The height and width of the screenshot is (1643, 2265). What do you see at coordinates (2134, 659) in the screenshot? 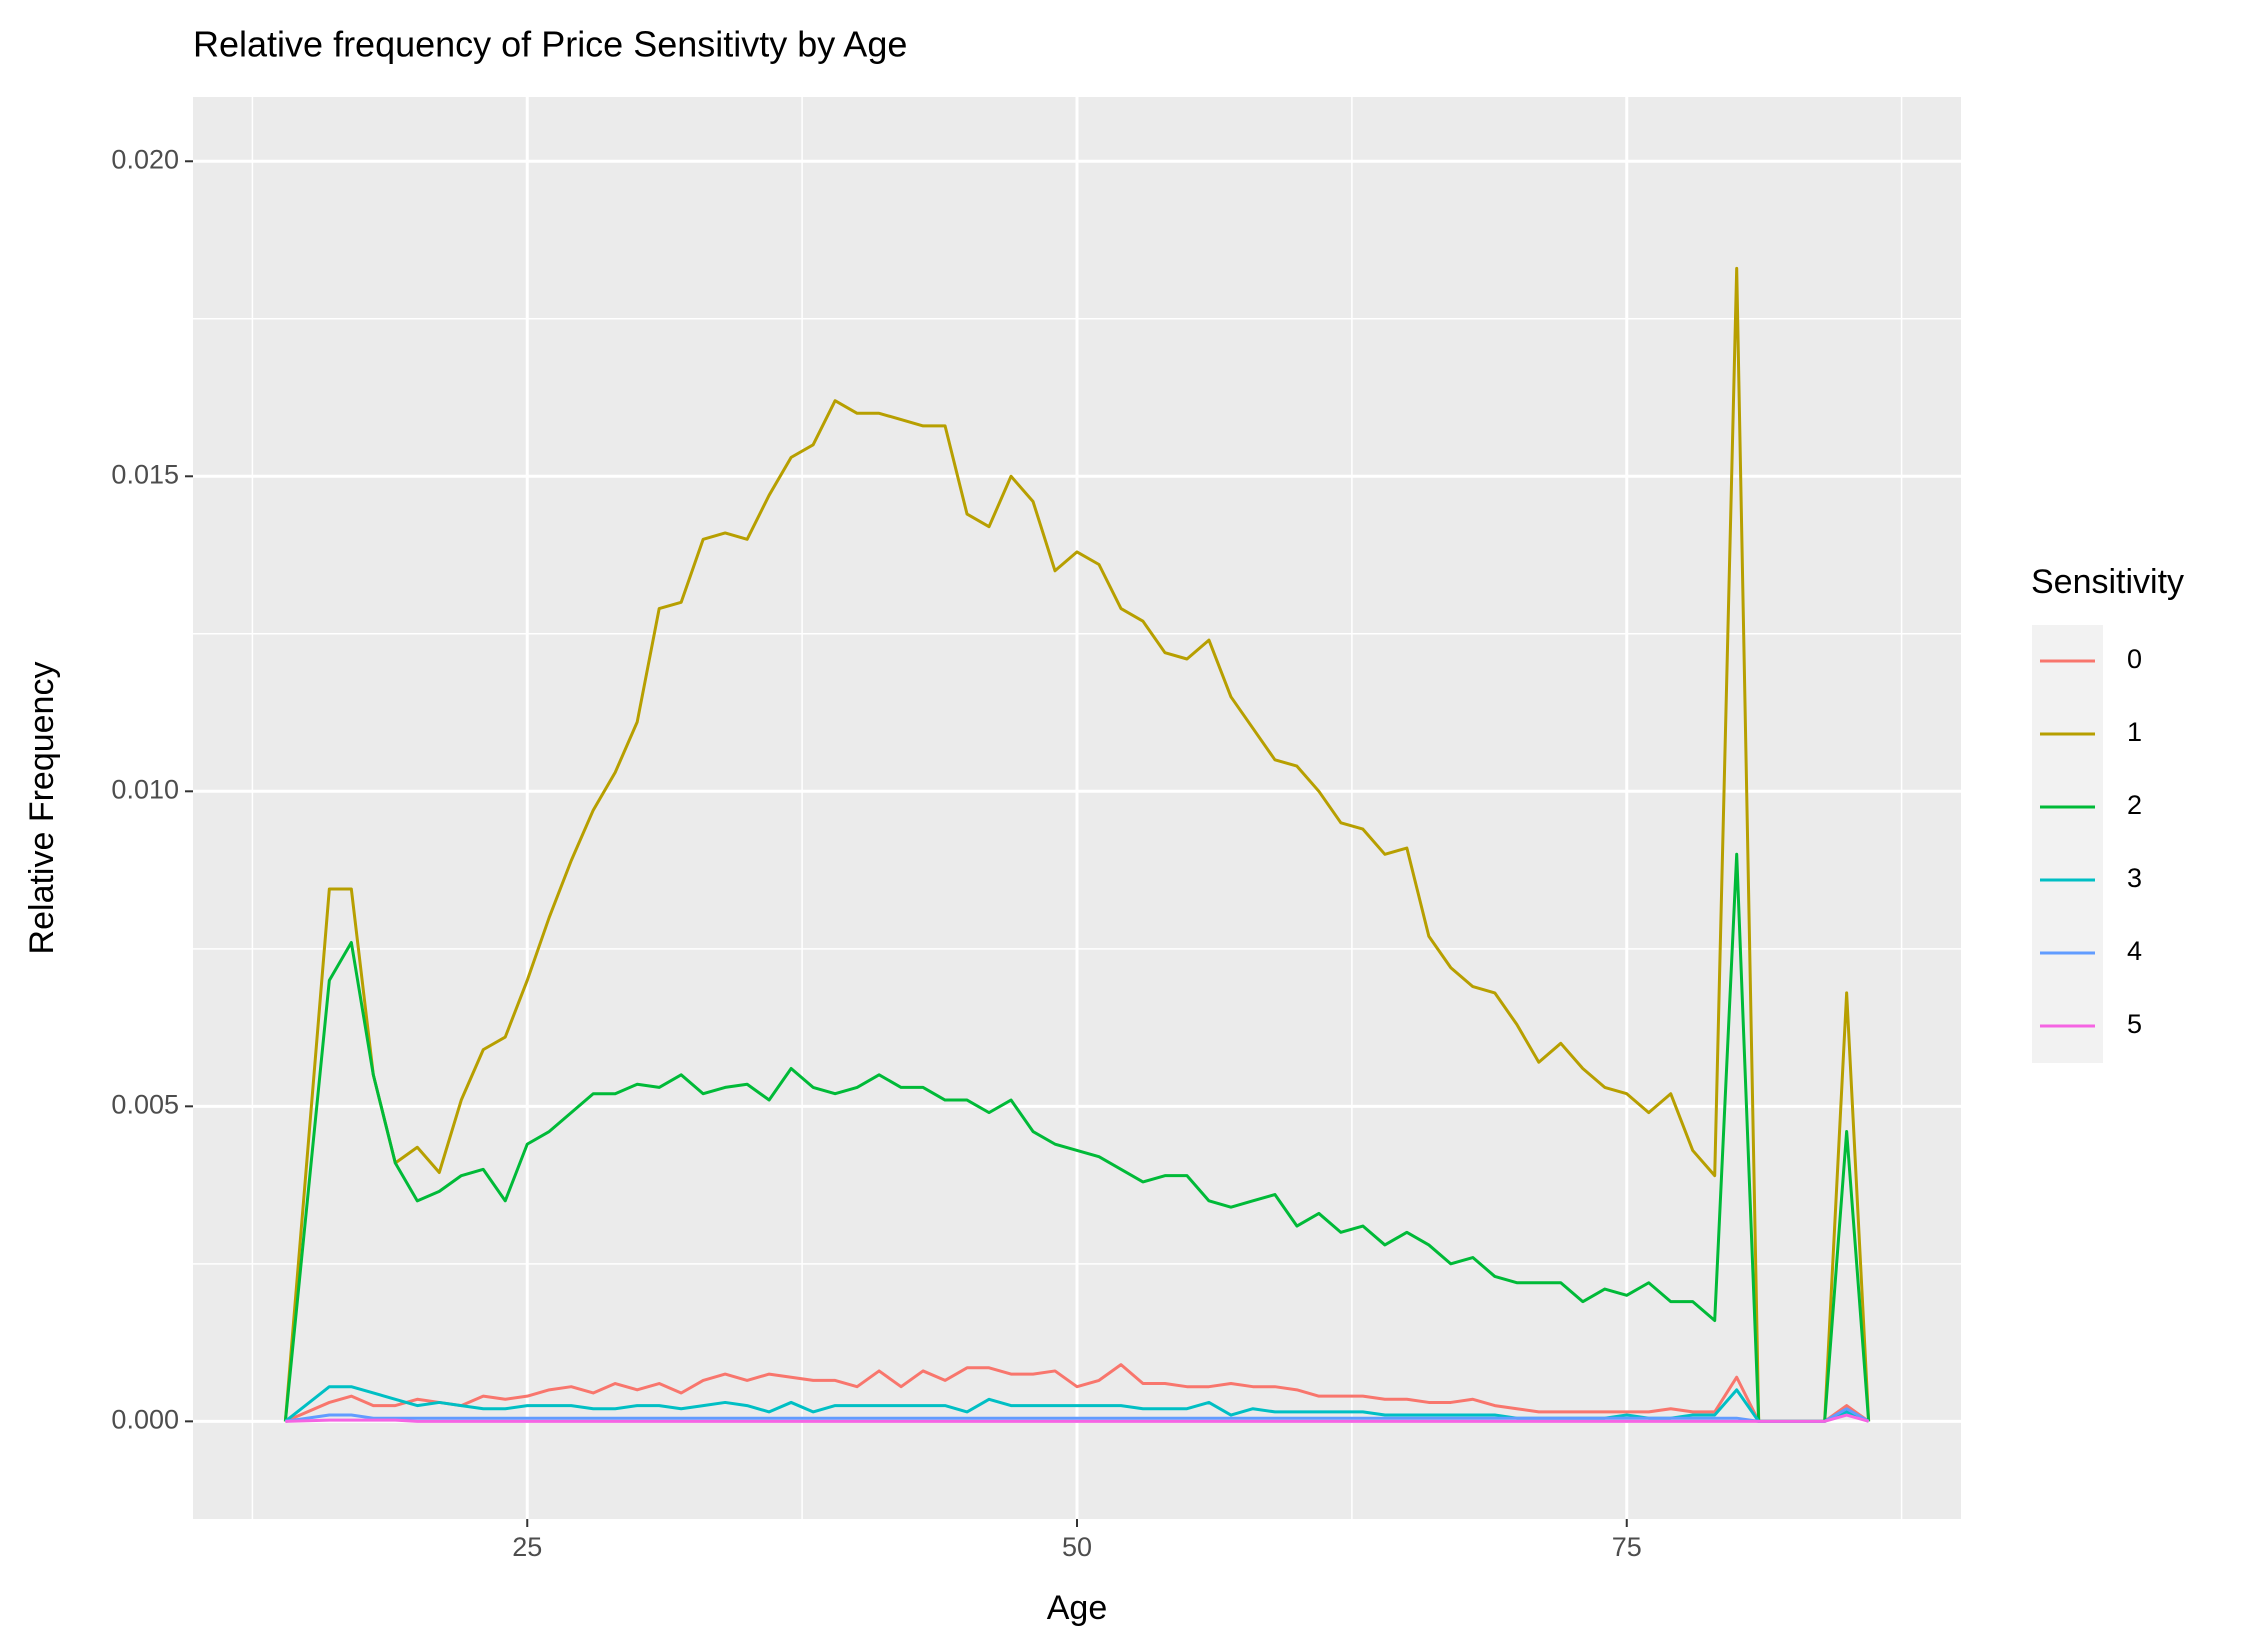
I see `legend-label: 0` at bounding box center [2134, 659].